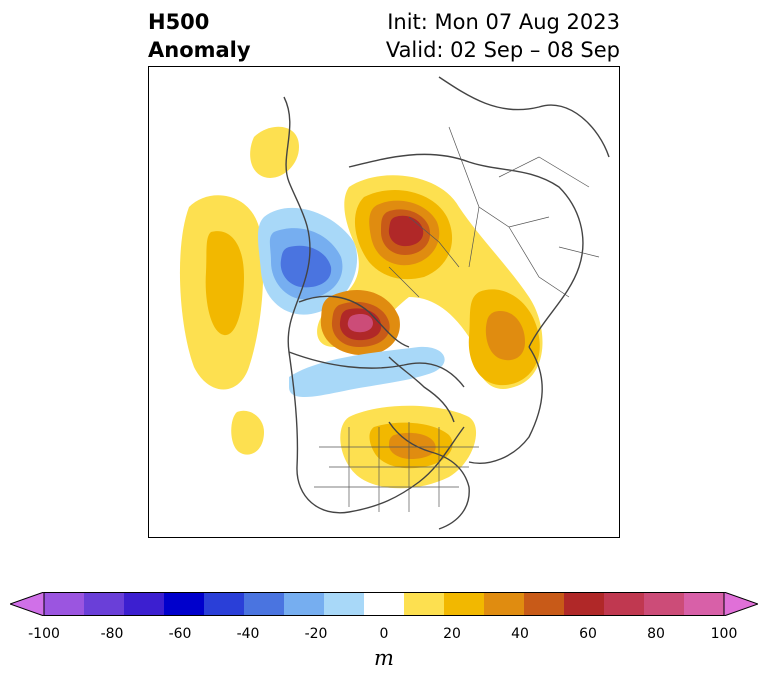 This screenshot has width=768, height=684. I want to click on colorbar-unit-label: m, so click(384, 658).